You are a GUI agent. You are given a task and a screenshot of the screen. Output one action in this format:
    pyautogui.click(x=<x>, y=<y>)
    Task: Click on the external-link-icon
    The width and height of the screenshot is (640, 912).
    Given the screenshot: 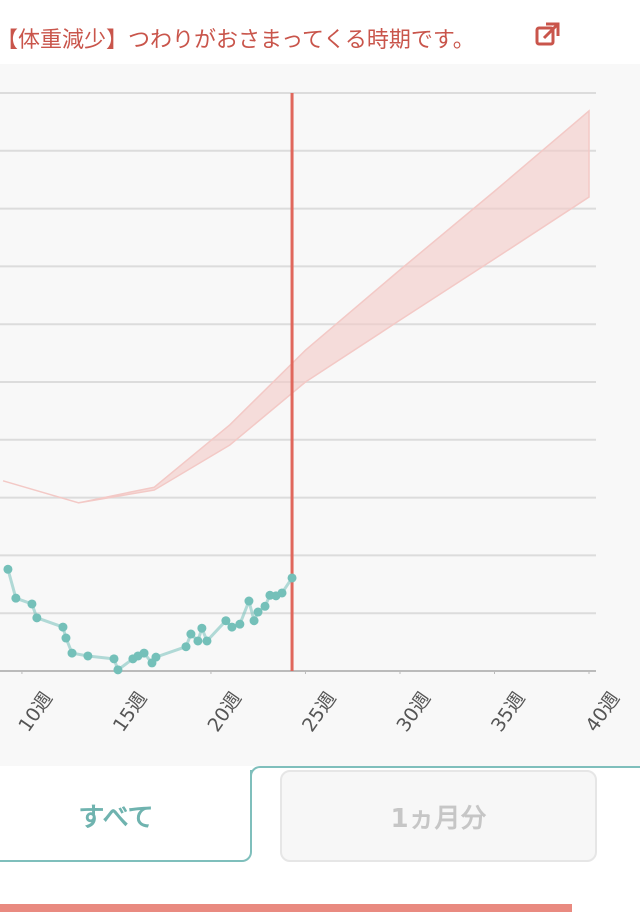 What is the action you would take?
    pyautogui.click(x=320, y=38)
    